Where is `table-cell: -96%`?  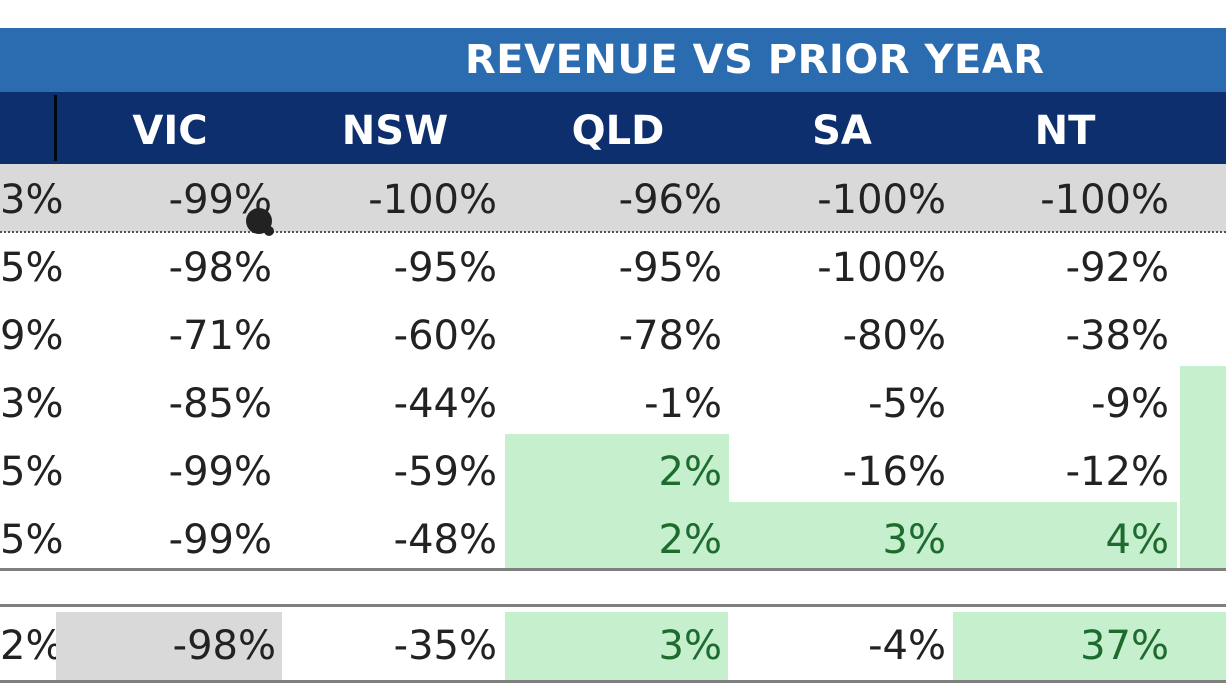
table-cell: -96% is located at coordinates (670, 200).